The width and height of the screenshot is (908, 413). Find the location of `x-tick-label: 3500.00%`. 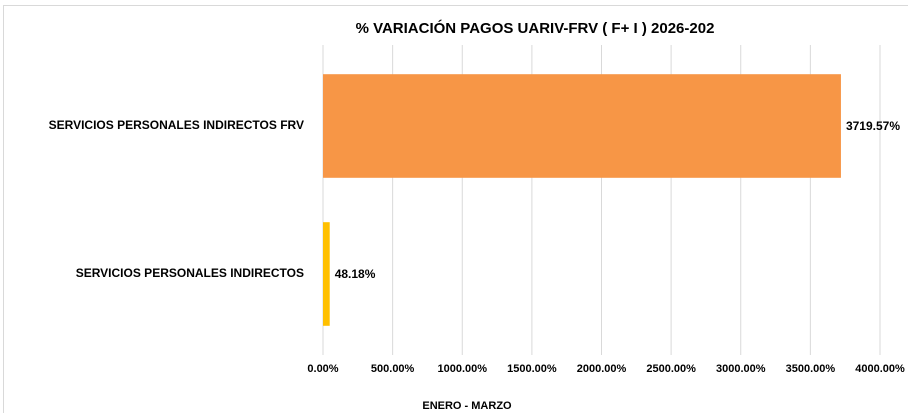

x-tick-label: 3500.00% is located at coordinates (811, 369).